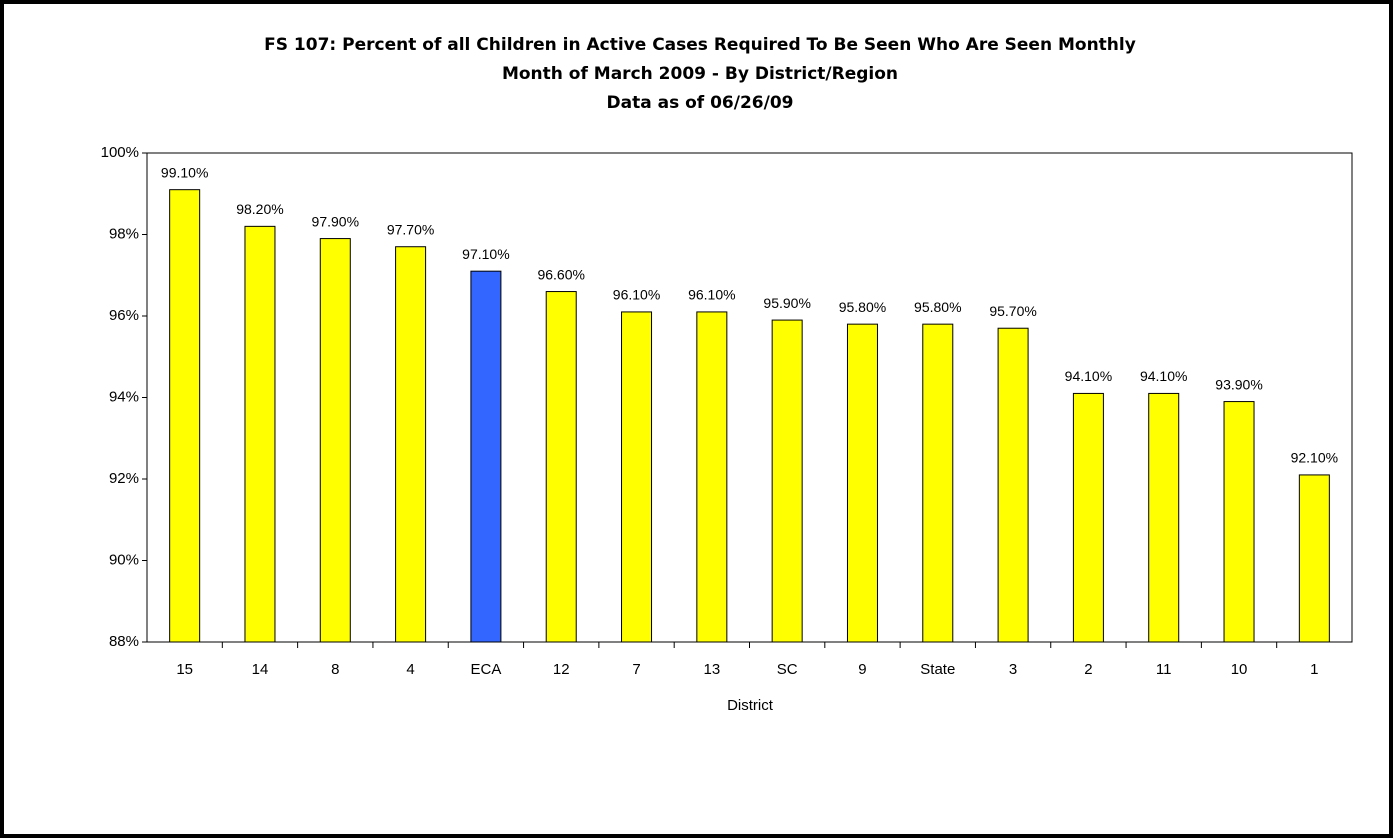 This screenshot has width=1393, height=838. I want to click on data-label: 96.60%, so click(560, 274).